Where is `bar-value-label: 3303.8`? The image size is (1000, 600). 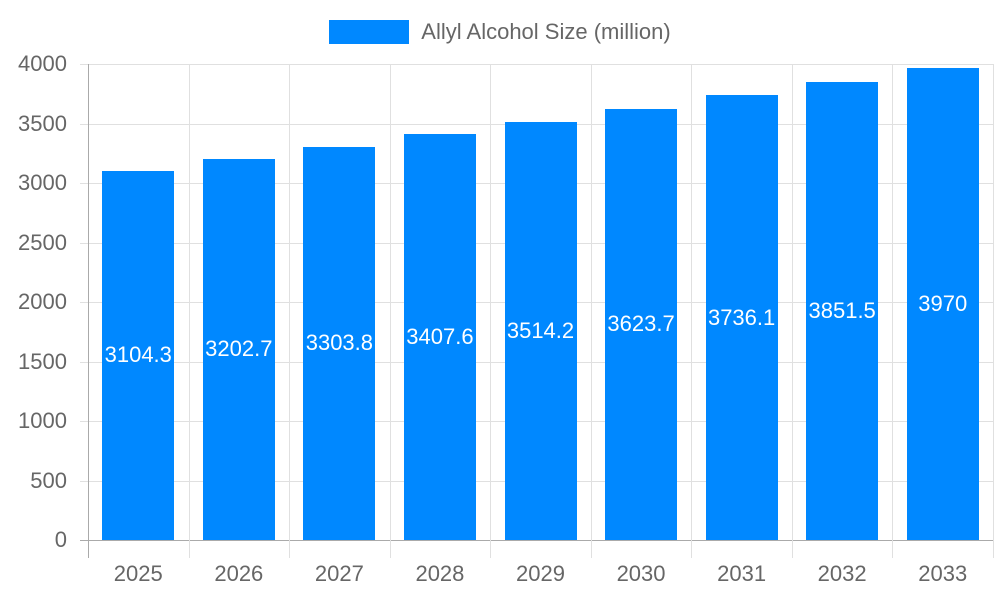
bar-value-label: 3303.8 is located at coordinates (339, 343).